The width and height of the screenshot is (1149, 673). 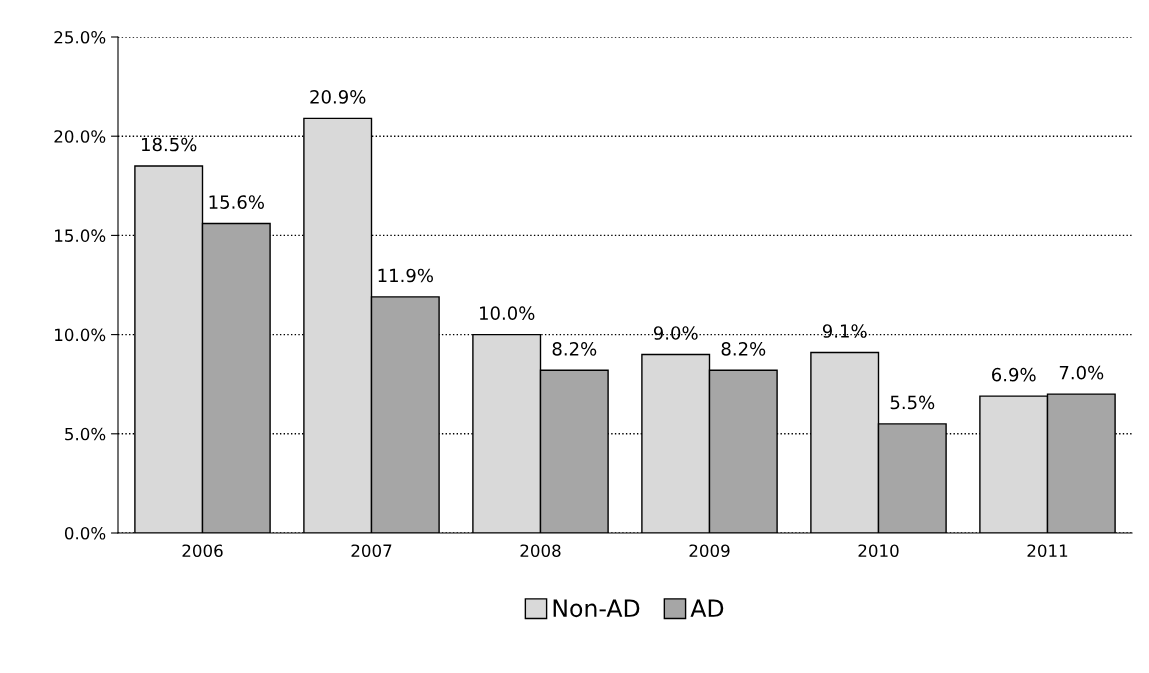 I want to click on data-label: 5.5%, so click(x=912, y=402).